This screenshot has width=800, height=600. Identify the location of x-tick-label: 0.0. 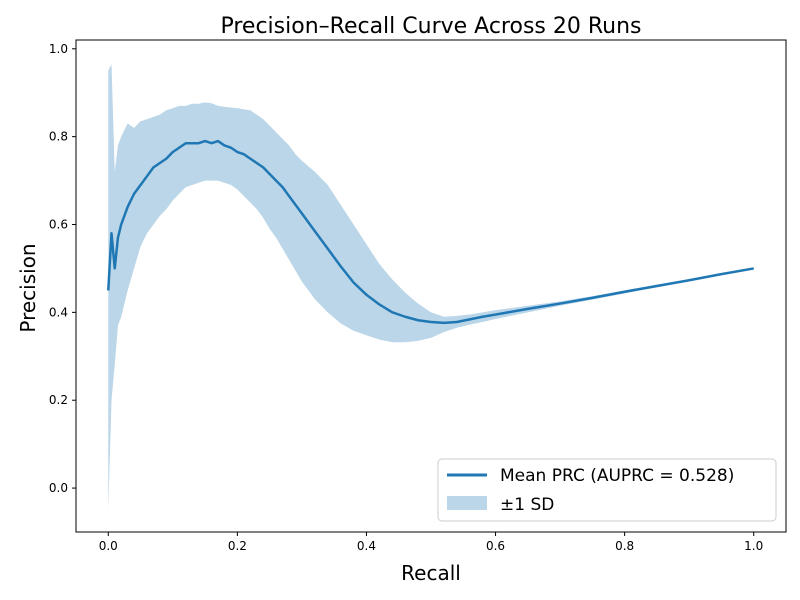
(108, 546).